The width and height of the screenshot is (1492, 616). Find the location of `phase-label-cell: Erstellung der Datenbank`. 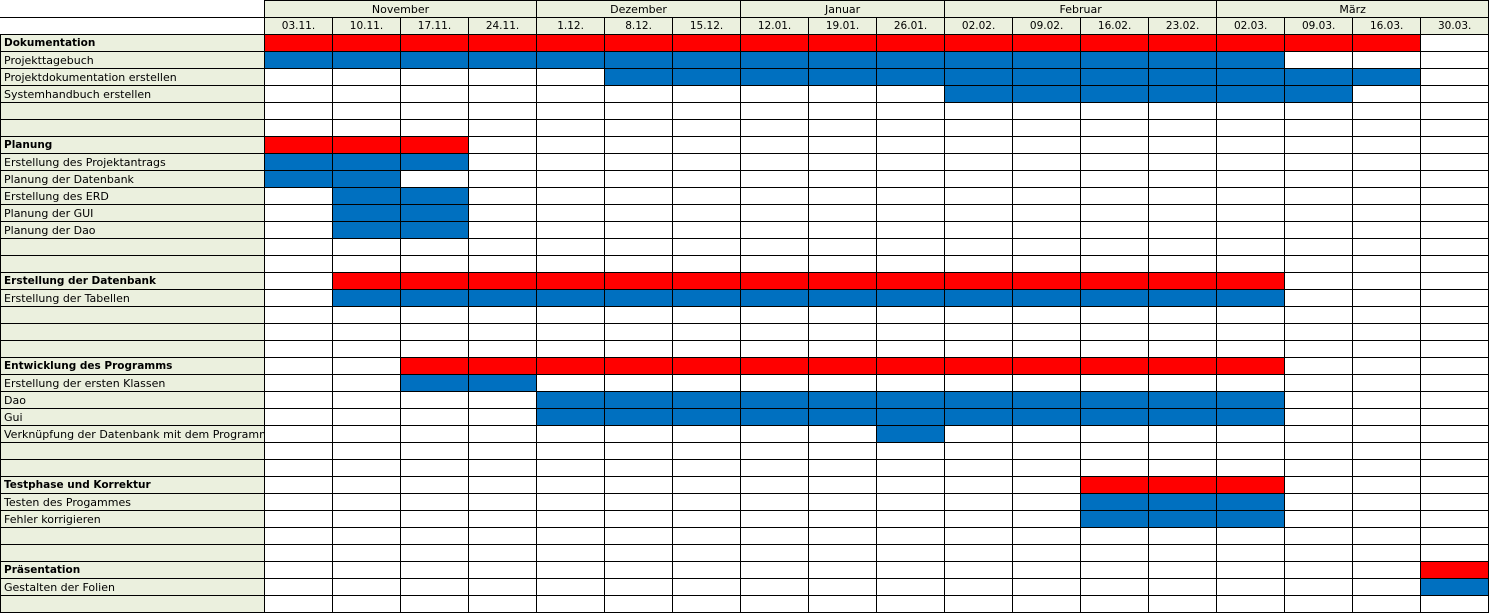

phase-label-cell: Erstellung der Datenbank is located at coordinates (132, 281).